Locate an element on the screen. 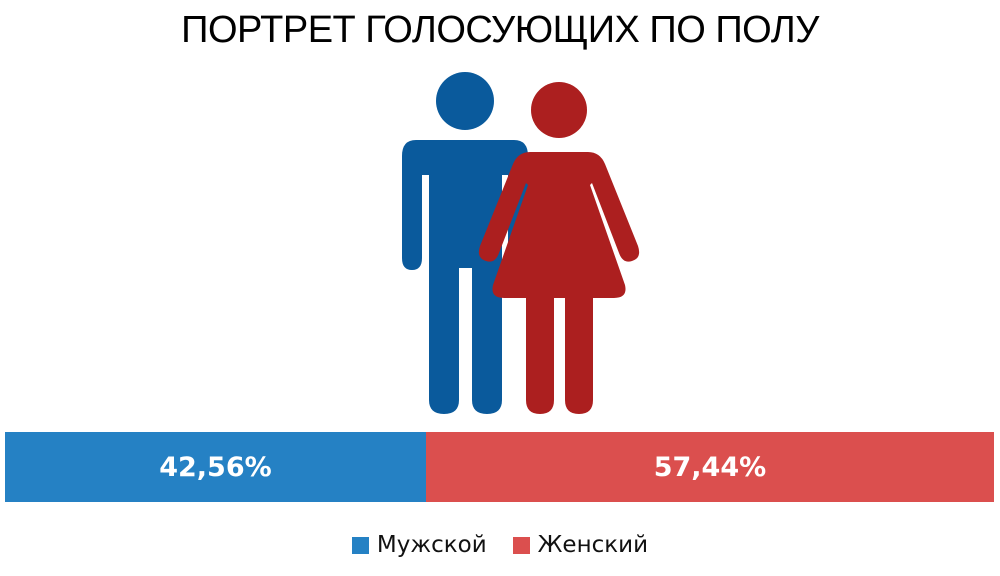 The width and height of the screenshot is (1000, 576). bar-value-female: 57,44% is located at coordinates (710, 467).